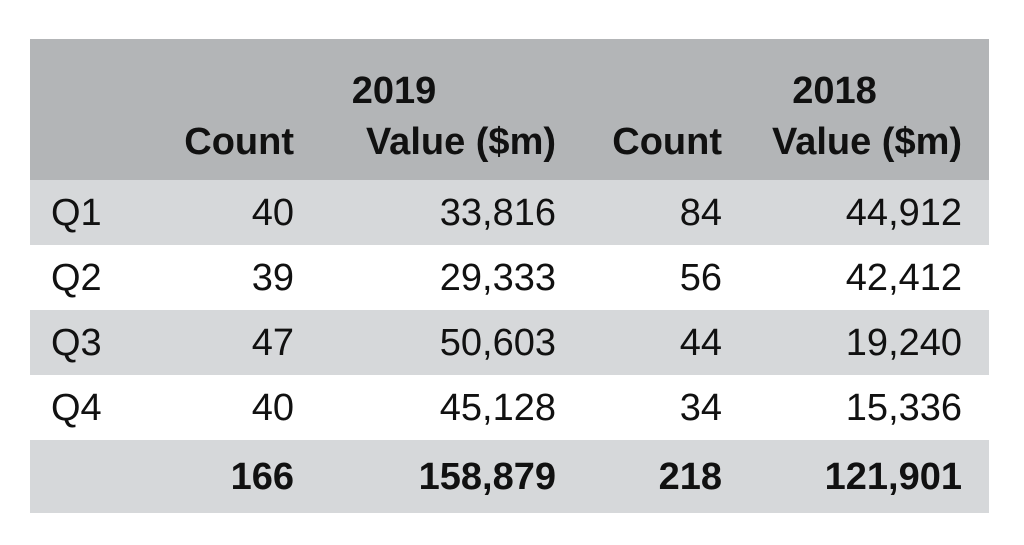 The image size is (1024, 545). What do you see at coordinates (79, 476) in the screenshot?
I see `total-label` at bounding box center [79, 476].